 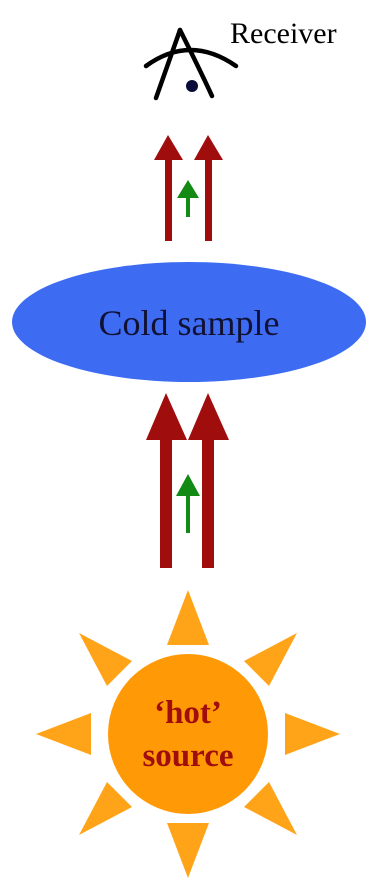 What do you see at coordinates (208, 188) in the screenshot?
I see `upper-radiation-arrow-right` at bounding box center [208, 188].